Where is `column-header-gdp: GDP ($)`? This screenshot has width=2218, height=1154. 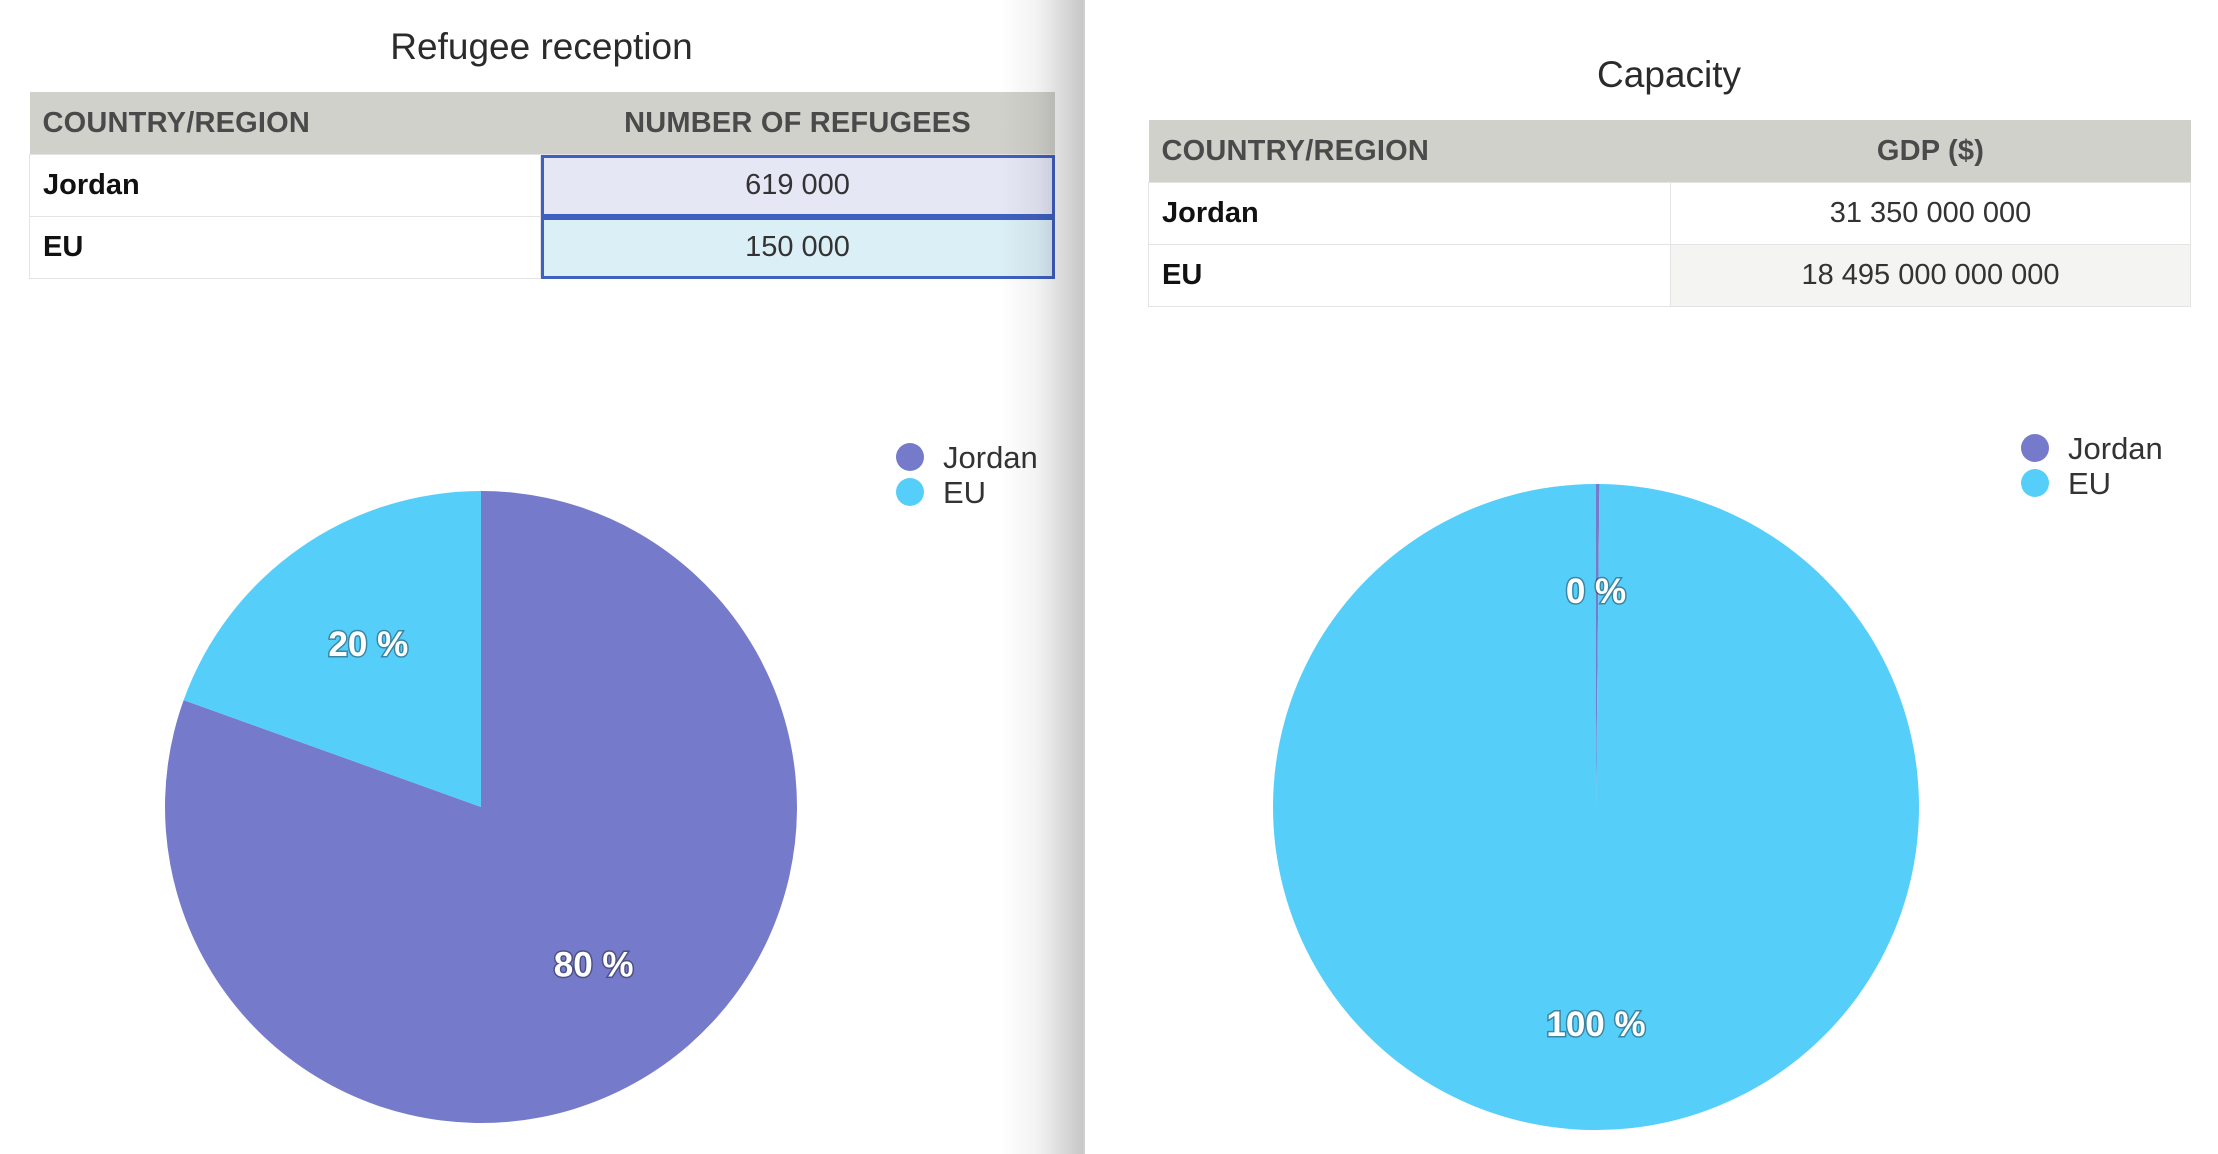
column-header-gdp: GDP ($) is located at coordinates (1930, 151).